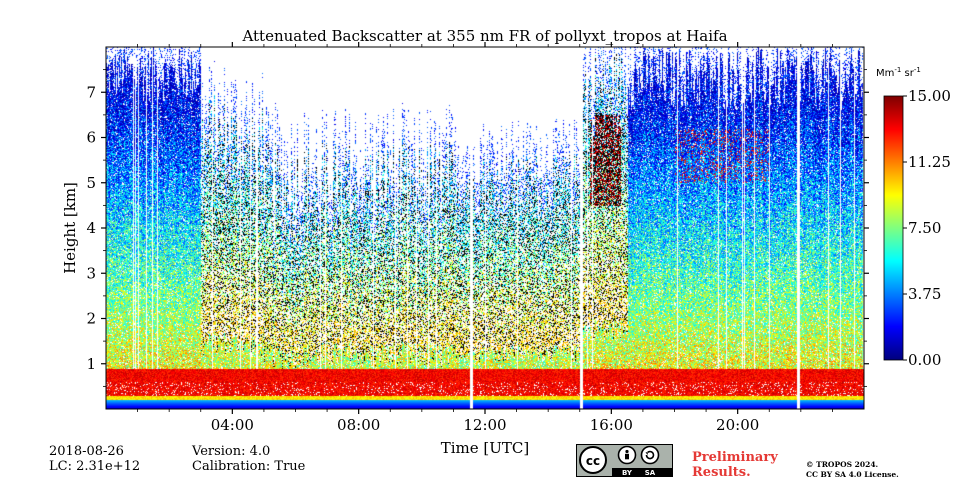 Image resolution: width=960 pixels, height=480 pixels. Describe the element at coordinates (91, 228) in the screenshot. I see `y-tick-label: 4` at that location.